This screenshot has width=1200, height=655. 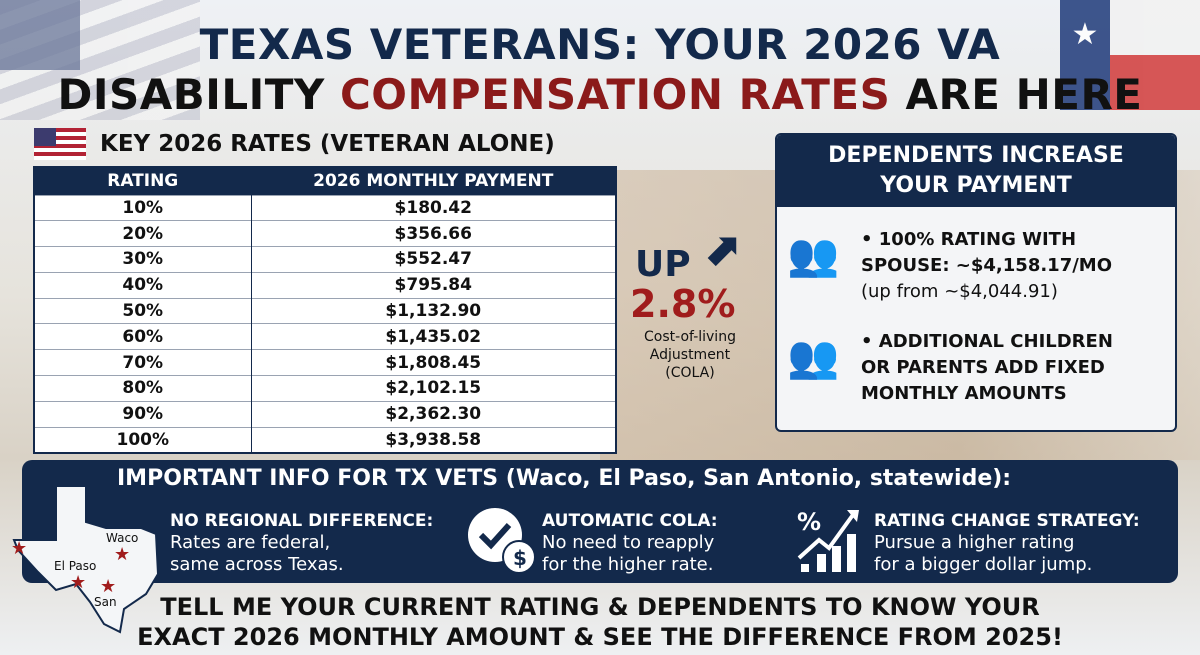 What do you see at coordinates (433, 336) in the screenshot?
I see `cell-payment: $1,435.02` at bounding box center [433, 336].